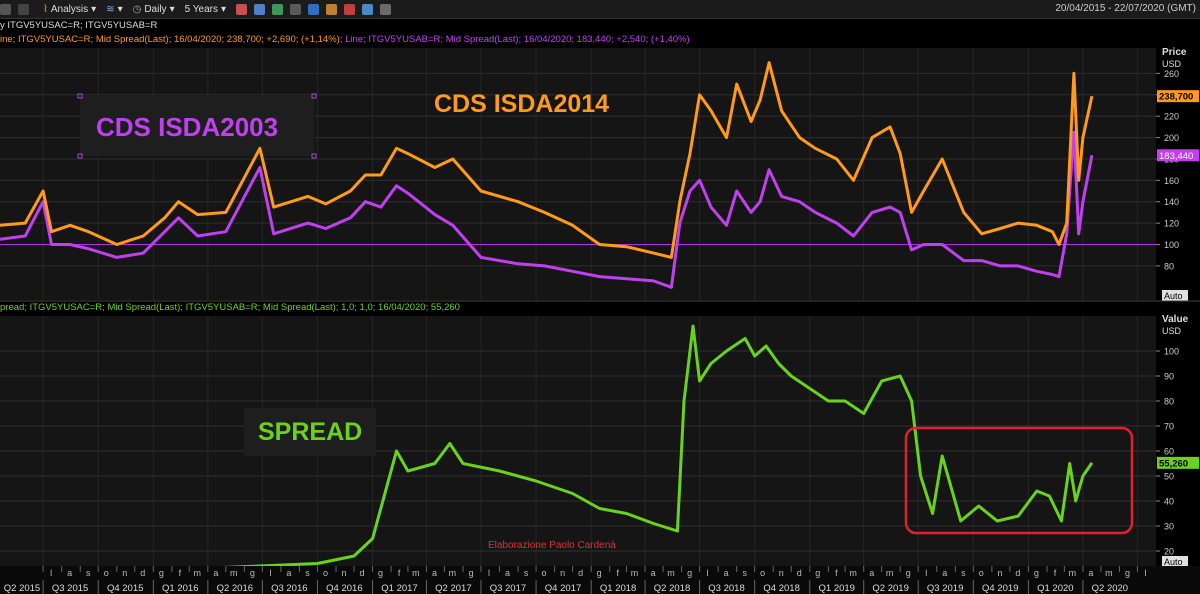 The image size is (1200, 594). I want to click on quarter-label: Q1 2017, so click(399, 588).